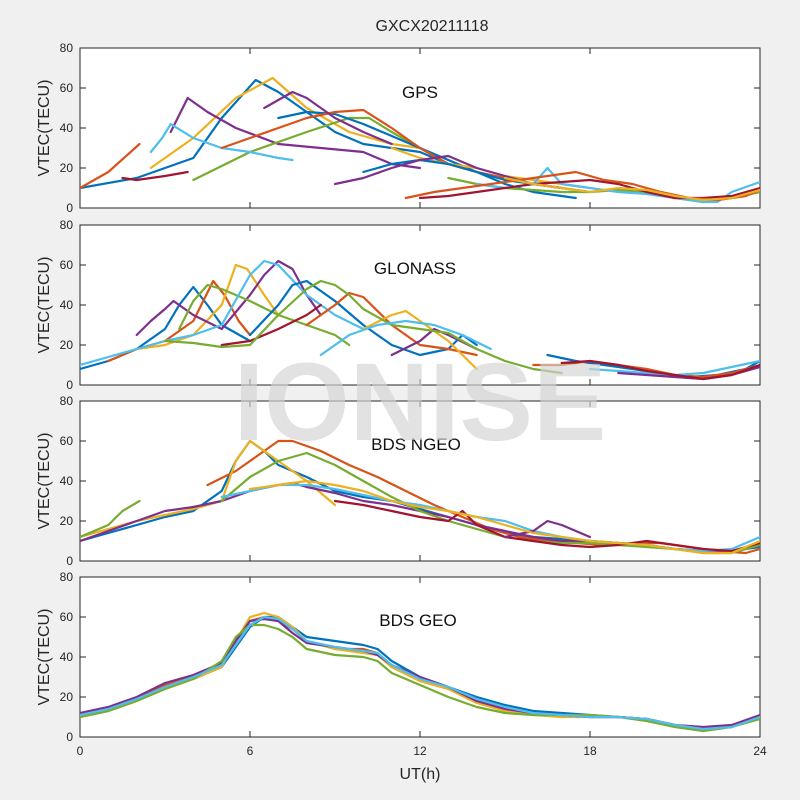 The height and width of the screenshot is (800, 800). What do you see at coordinates (416, 444) in the screenshot?
I see `panel-label: BDS NGEO` at bounding box center [416, 444].